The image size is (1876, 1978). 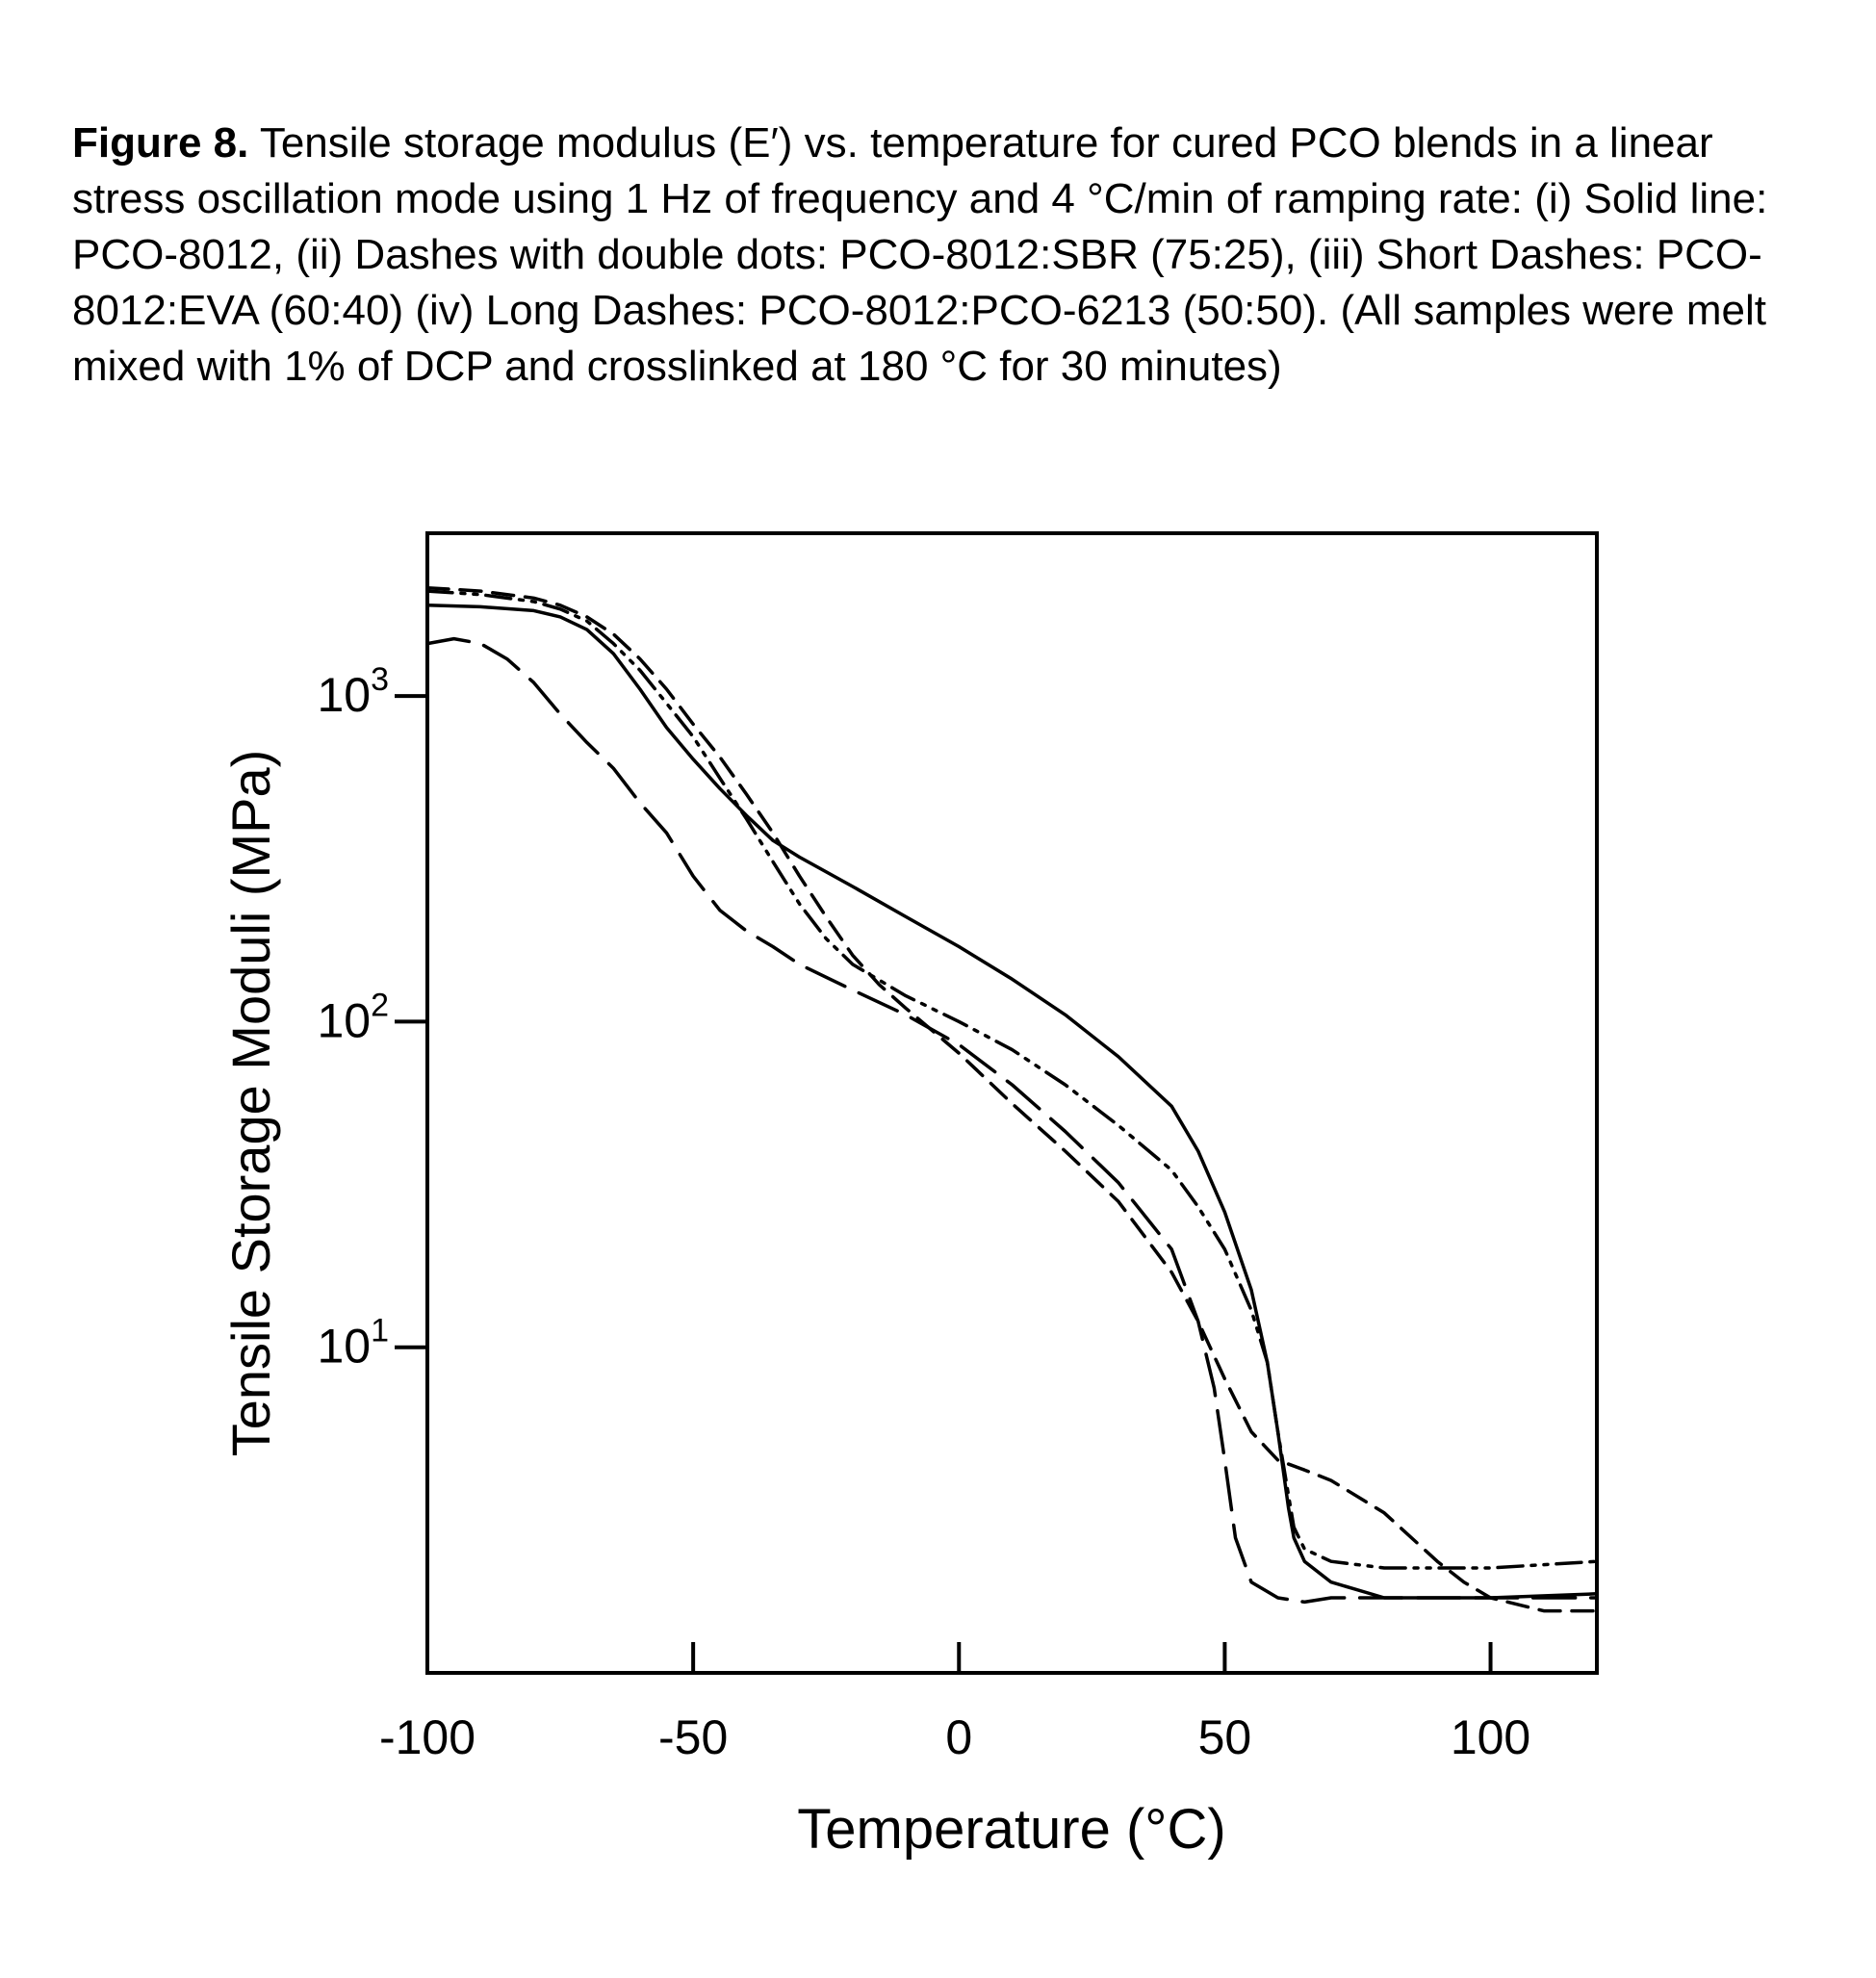 I want to click on y-axis-ticks: 10¹ 10² 10³, so click(x=372, y=1017).